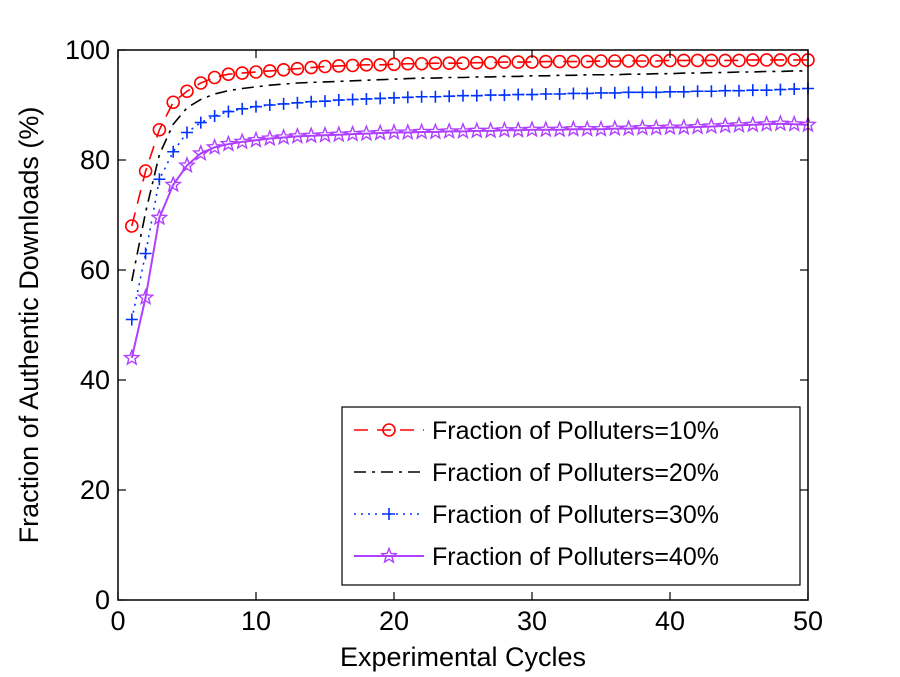  I want to click on legend-label: Fraction of Polluters=10%, so click(575, 431).